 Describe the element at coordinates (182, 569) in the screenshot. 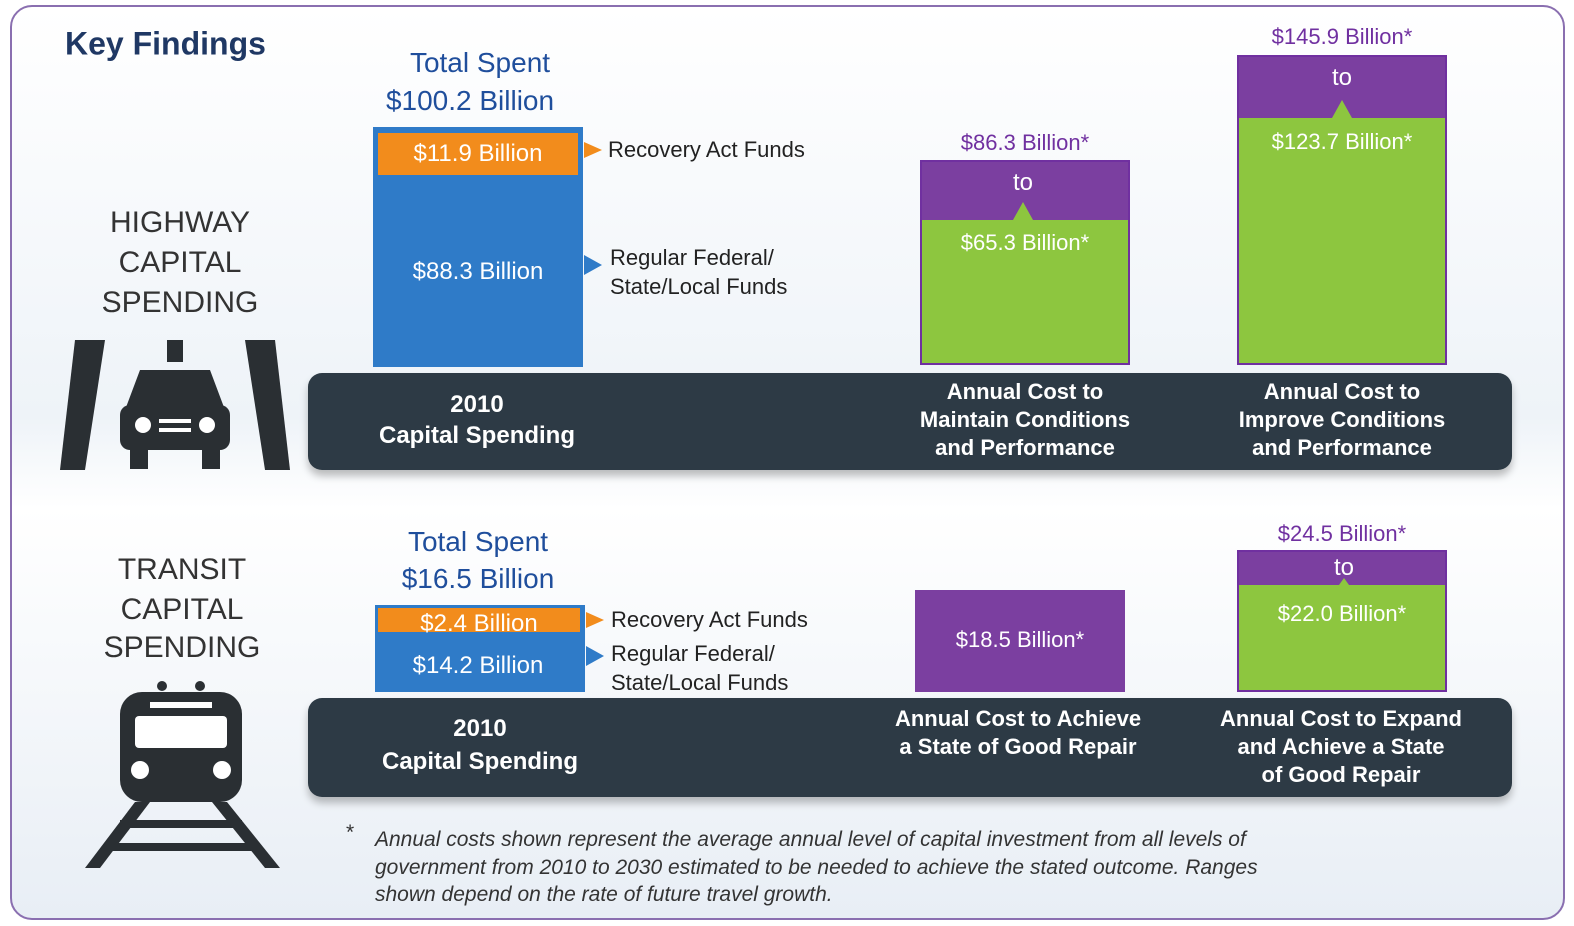

I see `section-label: TRANSIT` at that location.